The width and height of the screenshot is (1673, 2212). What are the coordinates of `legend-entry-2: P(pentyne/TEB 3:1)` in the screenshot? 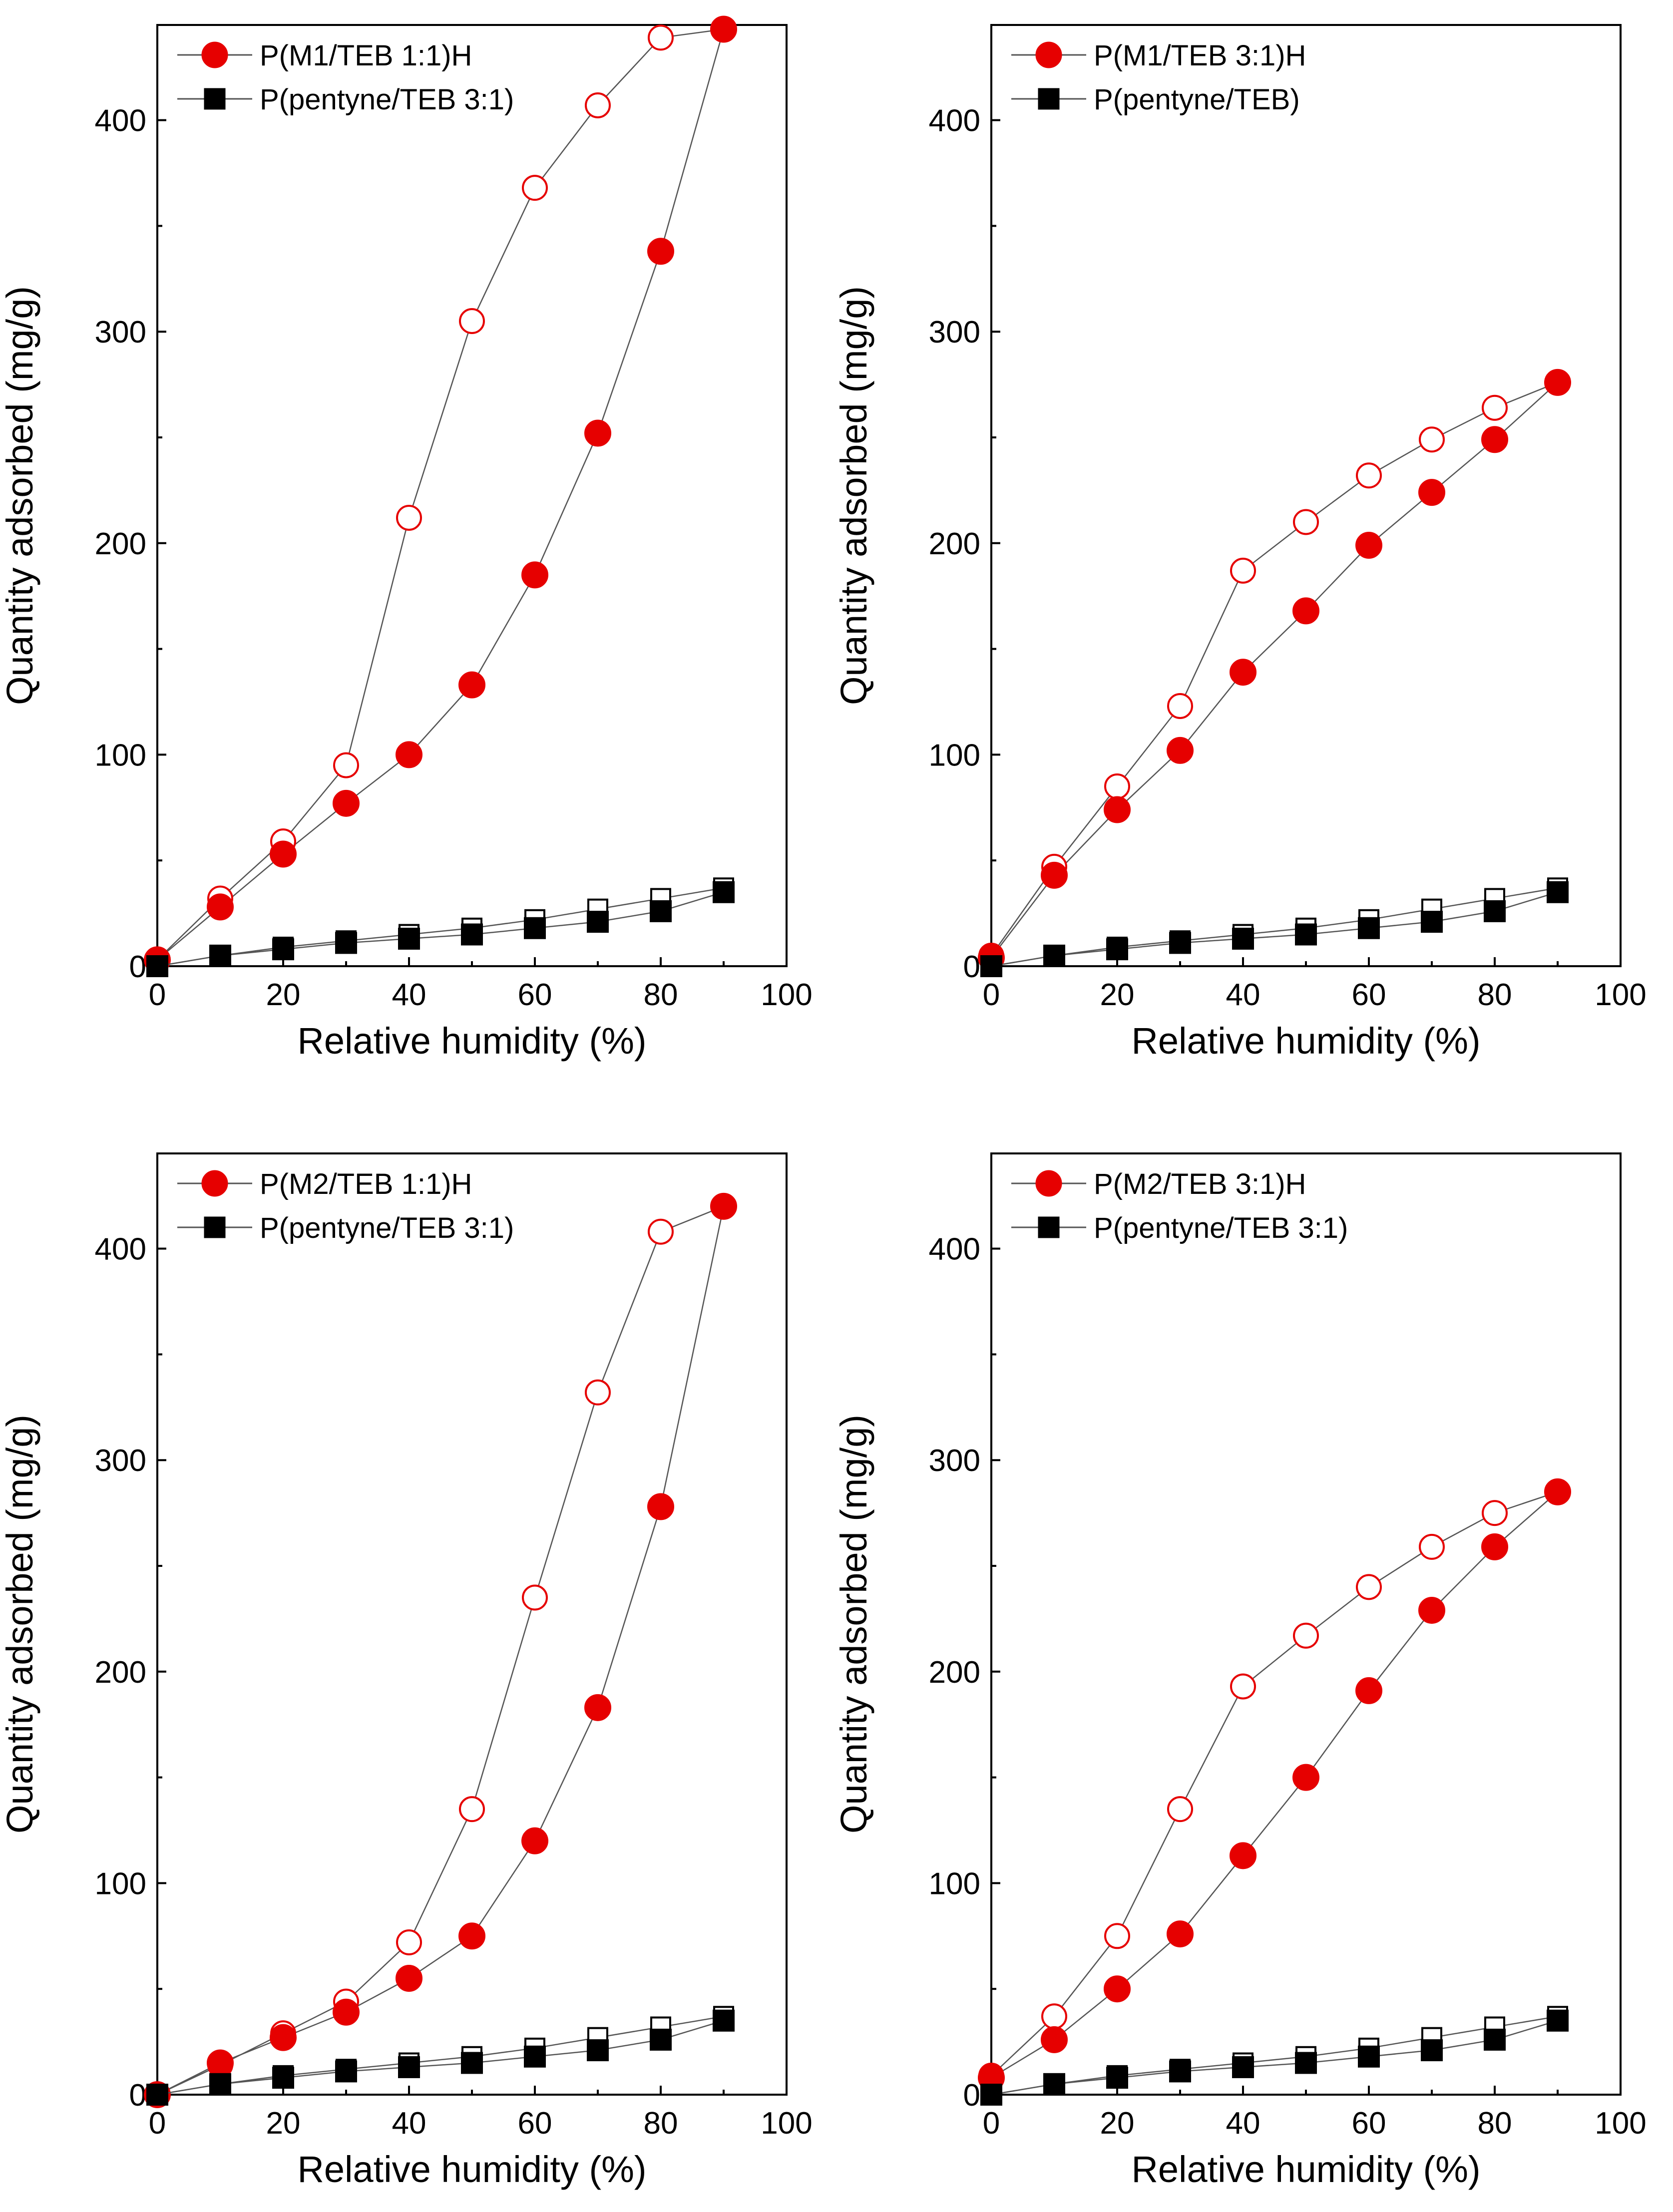 It's located at (345, 1228).